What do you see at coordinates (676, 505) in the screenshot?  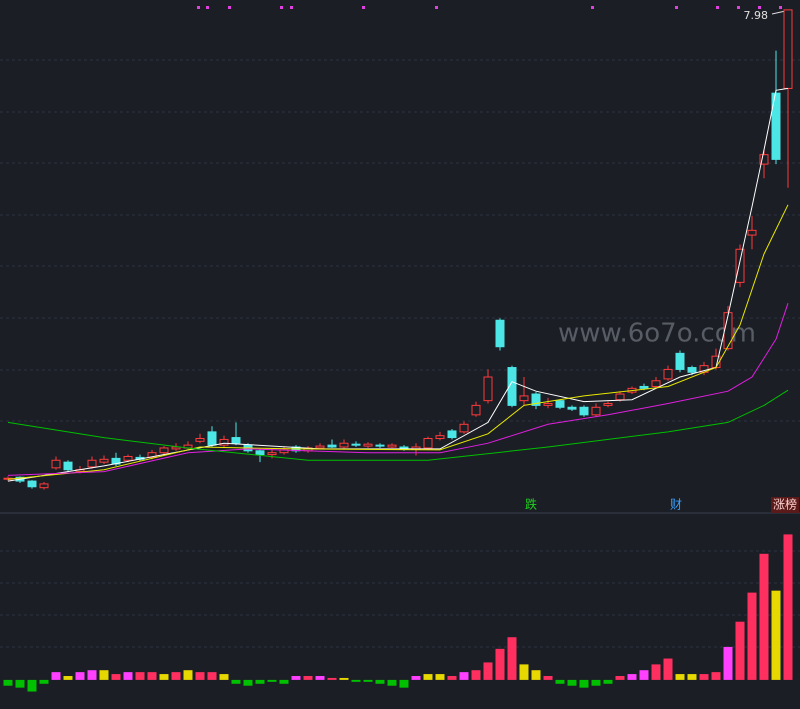 I see `marker: 财` at bounding box center [676, 505].